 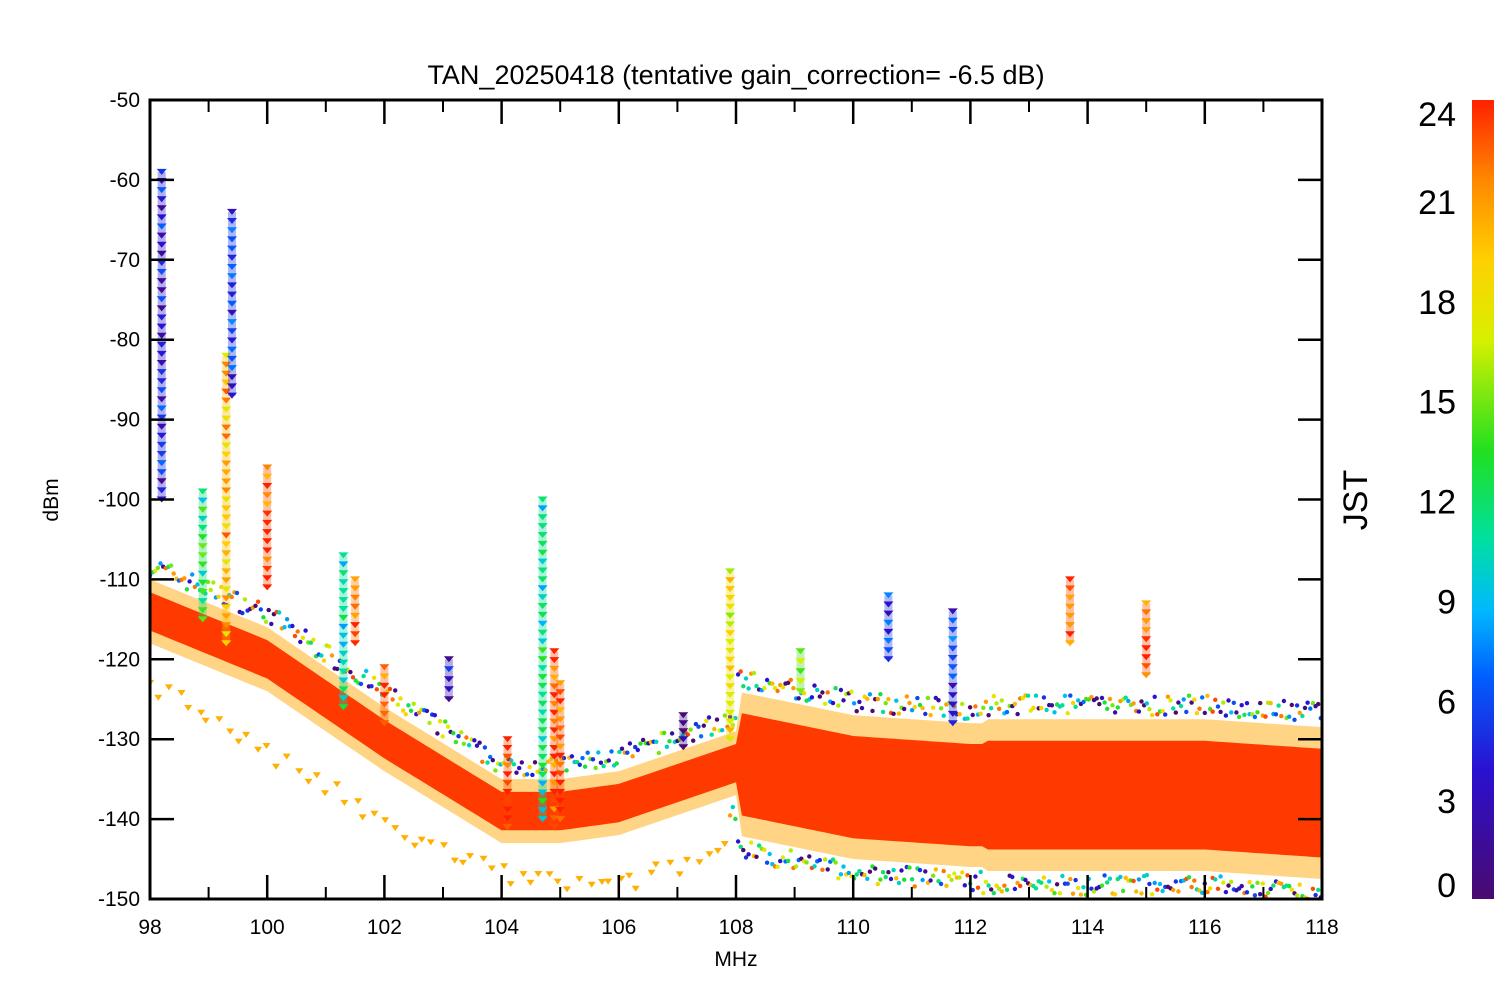 What do you see at coordinates (119, 659) in the screenshot?
I see `y-tick-label: -120` at bounding box center [119, 659].